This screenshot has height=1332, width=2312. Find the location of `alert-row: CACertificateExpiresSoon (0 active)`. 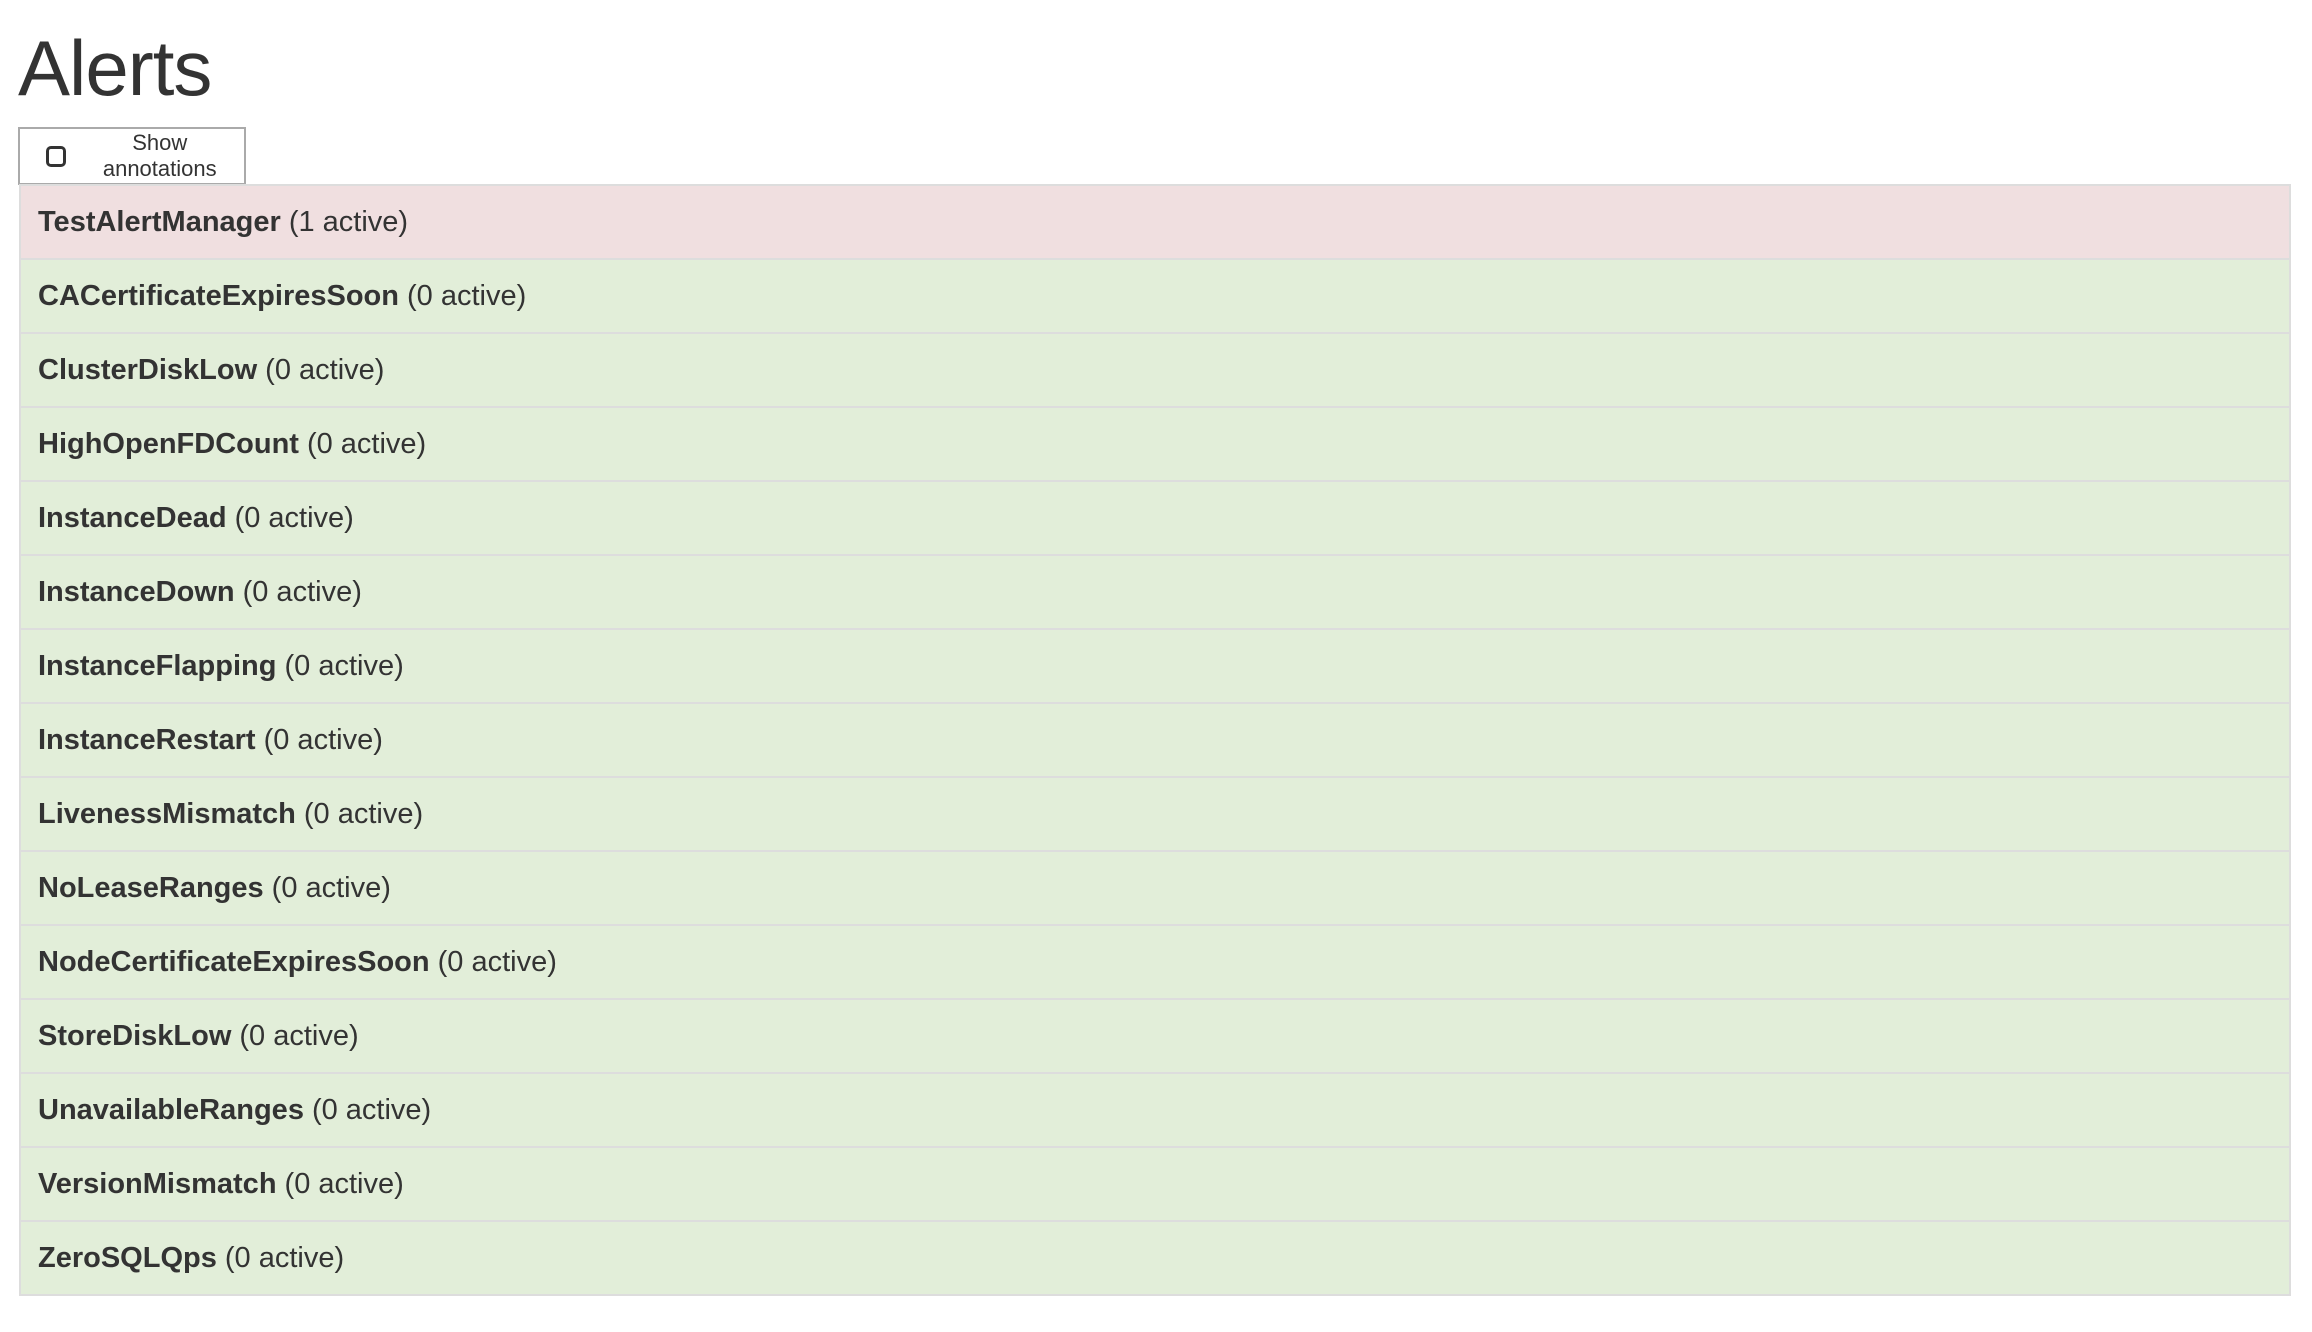

alert-row: CACertificateExpiresSoon (0 active) is located at coordinates (1155, 295).